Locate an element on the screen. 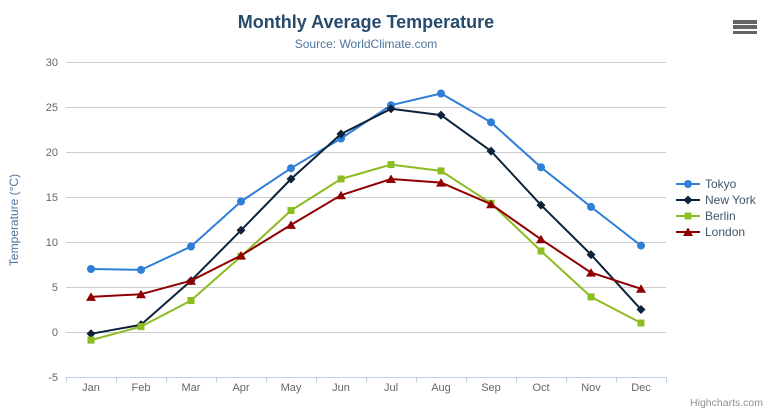  x-axis-tick-label: Jan is located at coordinates (91, 388).